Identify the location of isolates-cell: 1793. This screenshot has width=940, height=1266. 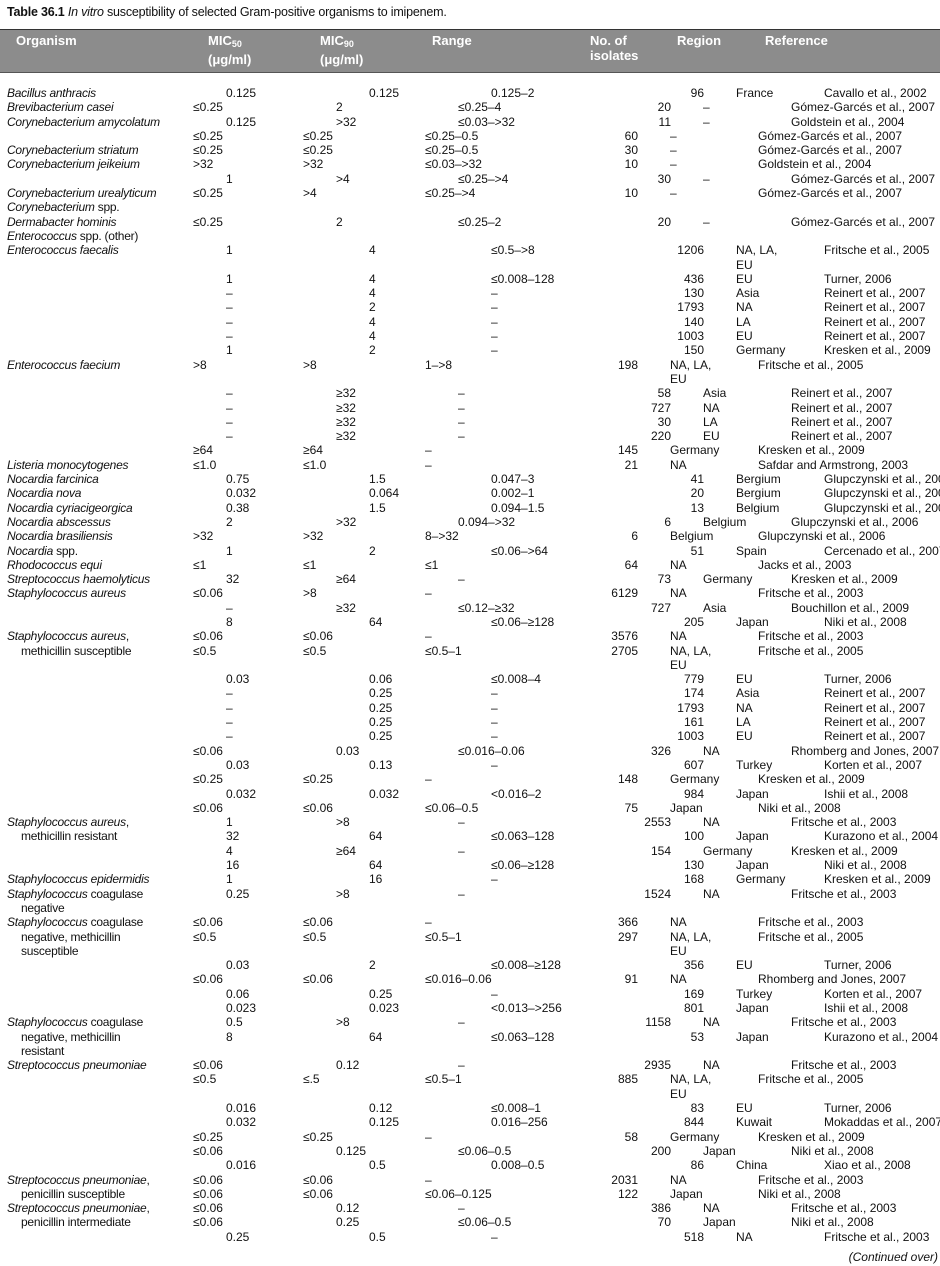
(690, 307).